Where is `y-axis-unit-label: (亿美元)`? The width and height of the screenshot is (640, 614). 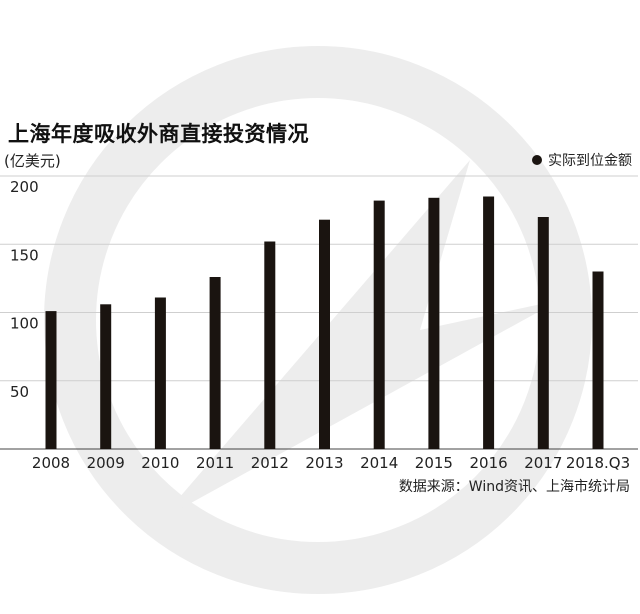 y-axis-unit-label: (亿美元) is located at coordinates (32, 161).